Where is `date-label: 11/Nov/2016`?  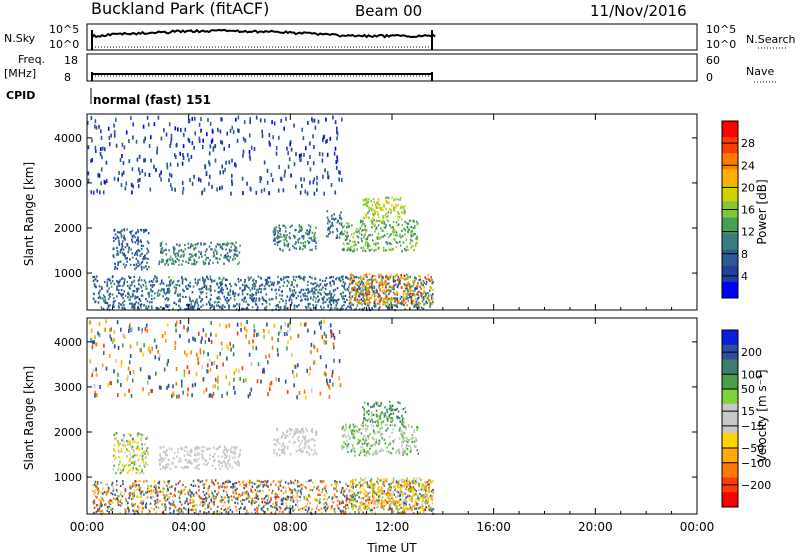 date-label: 11/Nov/2016 is located at coordinates (638, 11).